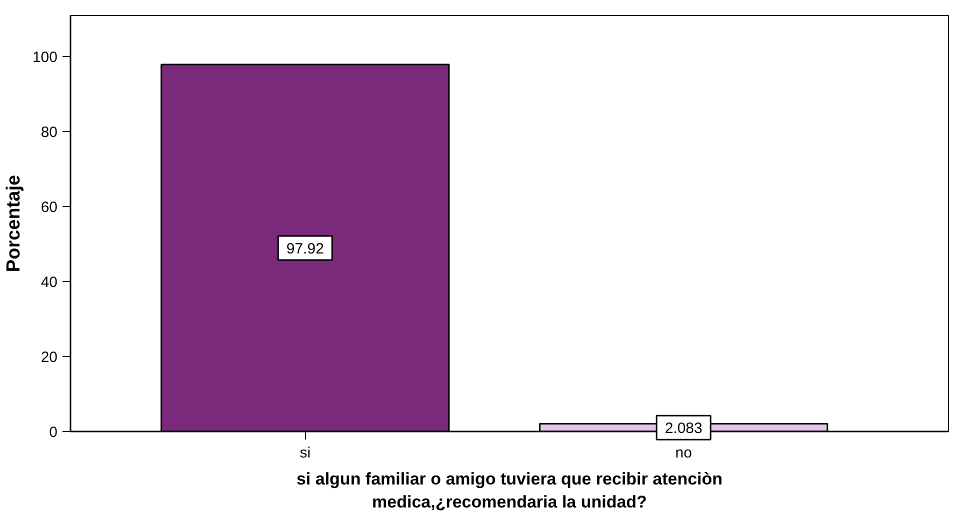 Image resolution: width=953 pixels, height=514 pixels. Describe the element at coordinates (45, 57) in the screenshot. I see `y-tick-label: 100` at that location.